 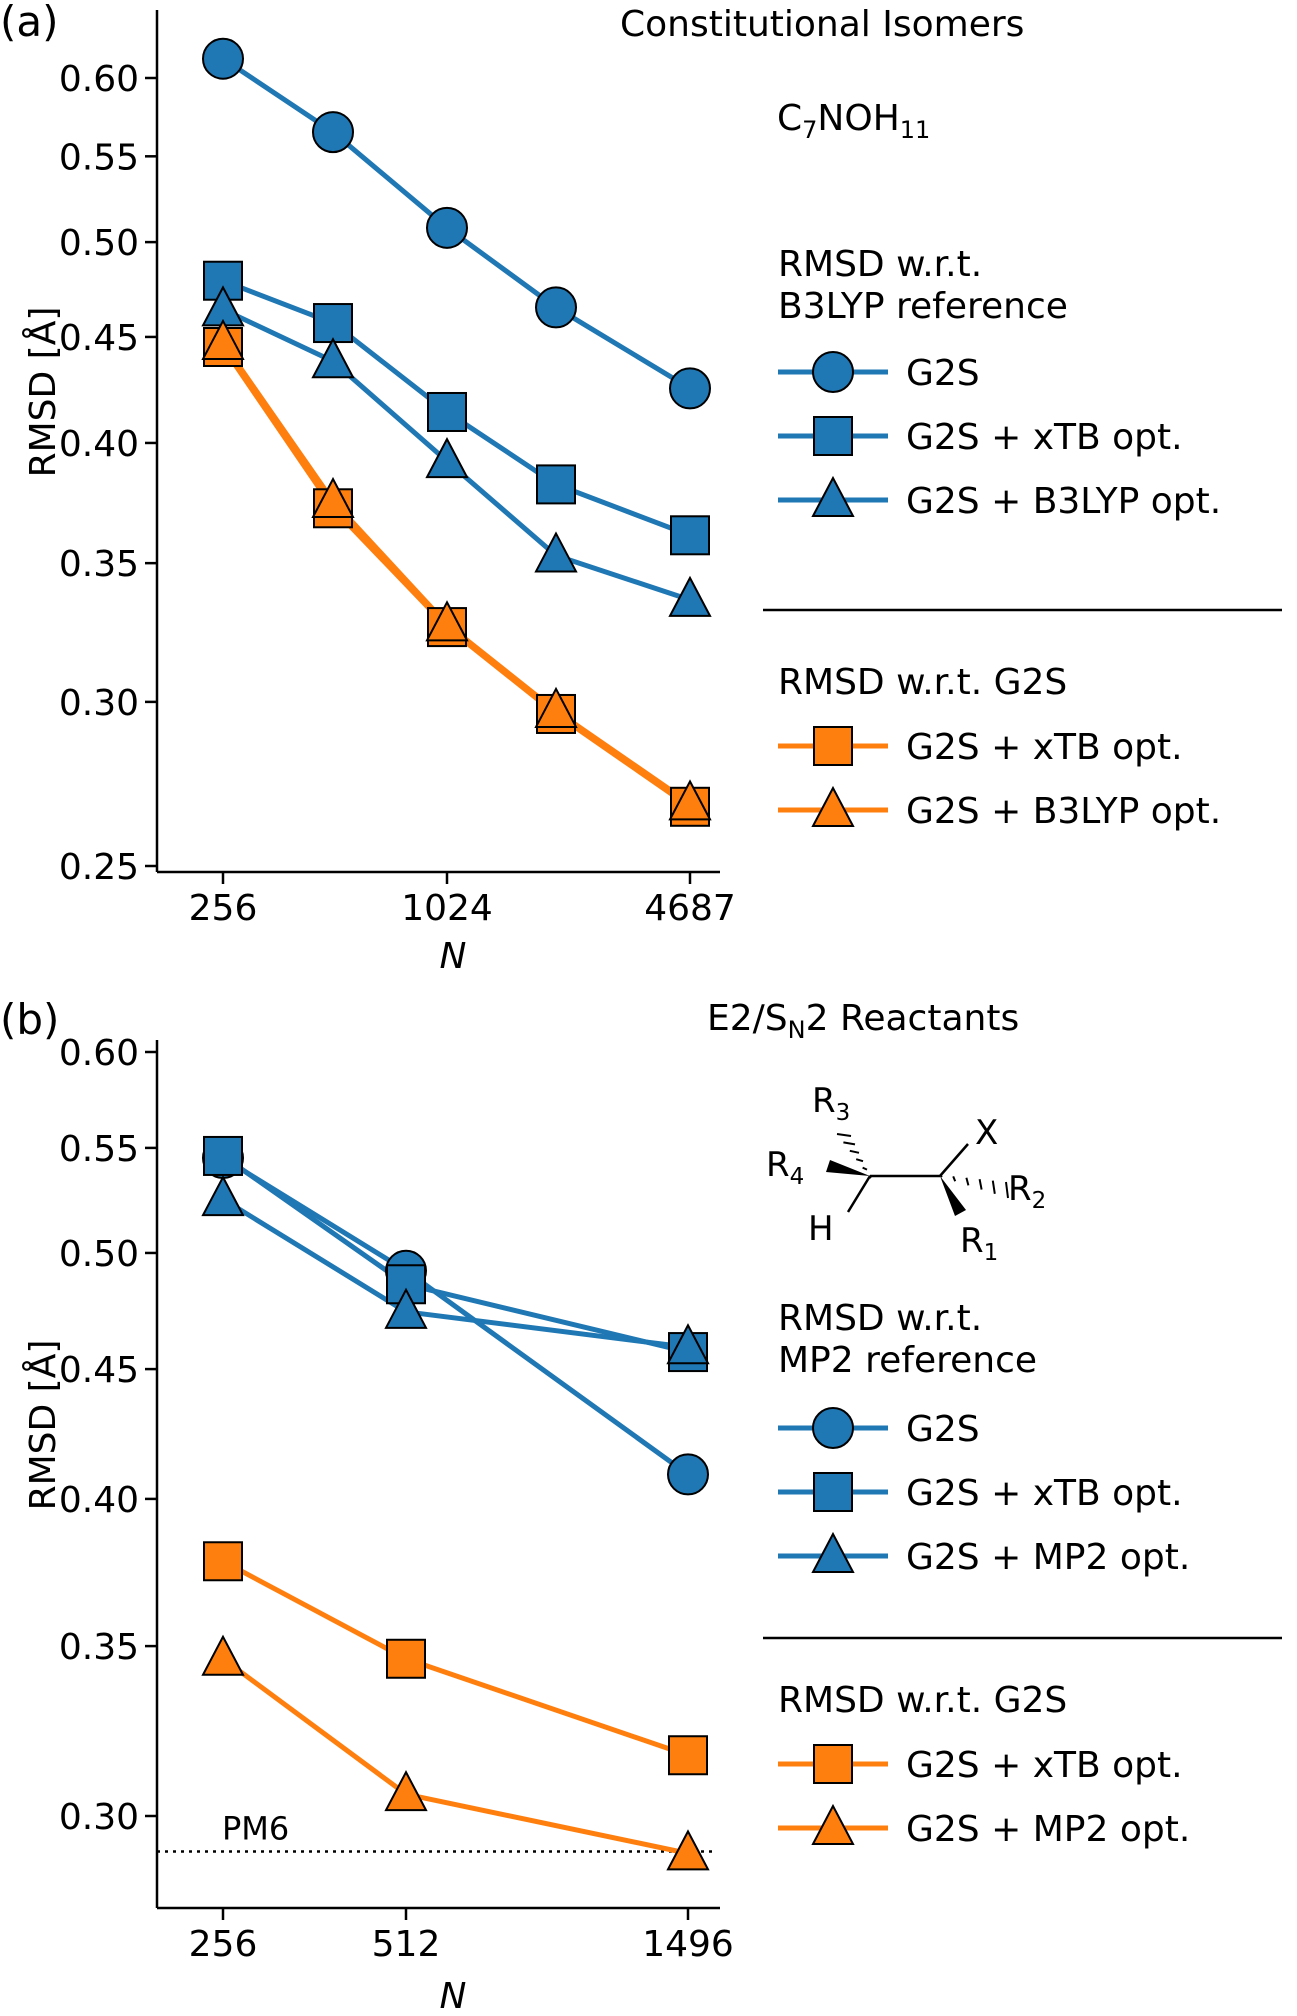 I want to click on legend-group-title: MP2 reference, so click(x=907, y=1360).